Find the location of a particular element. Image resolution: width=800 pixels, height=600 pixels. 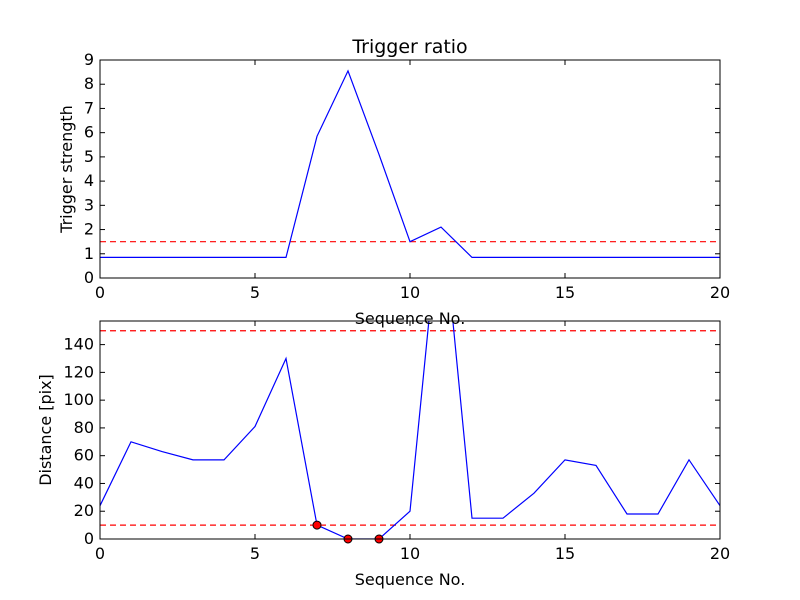

y-tick-label: 1 is located at coordinates (89, 253).